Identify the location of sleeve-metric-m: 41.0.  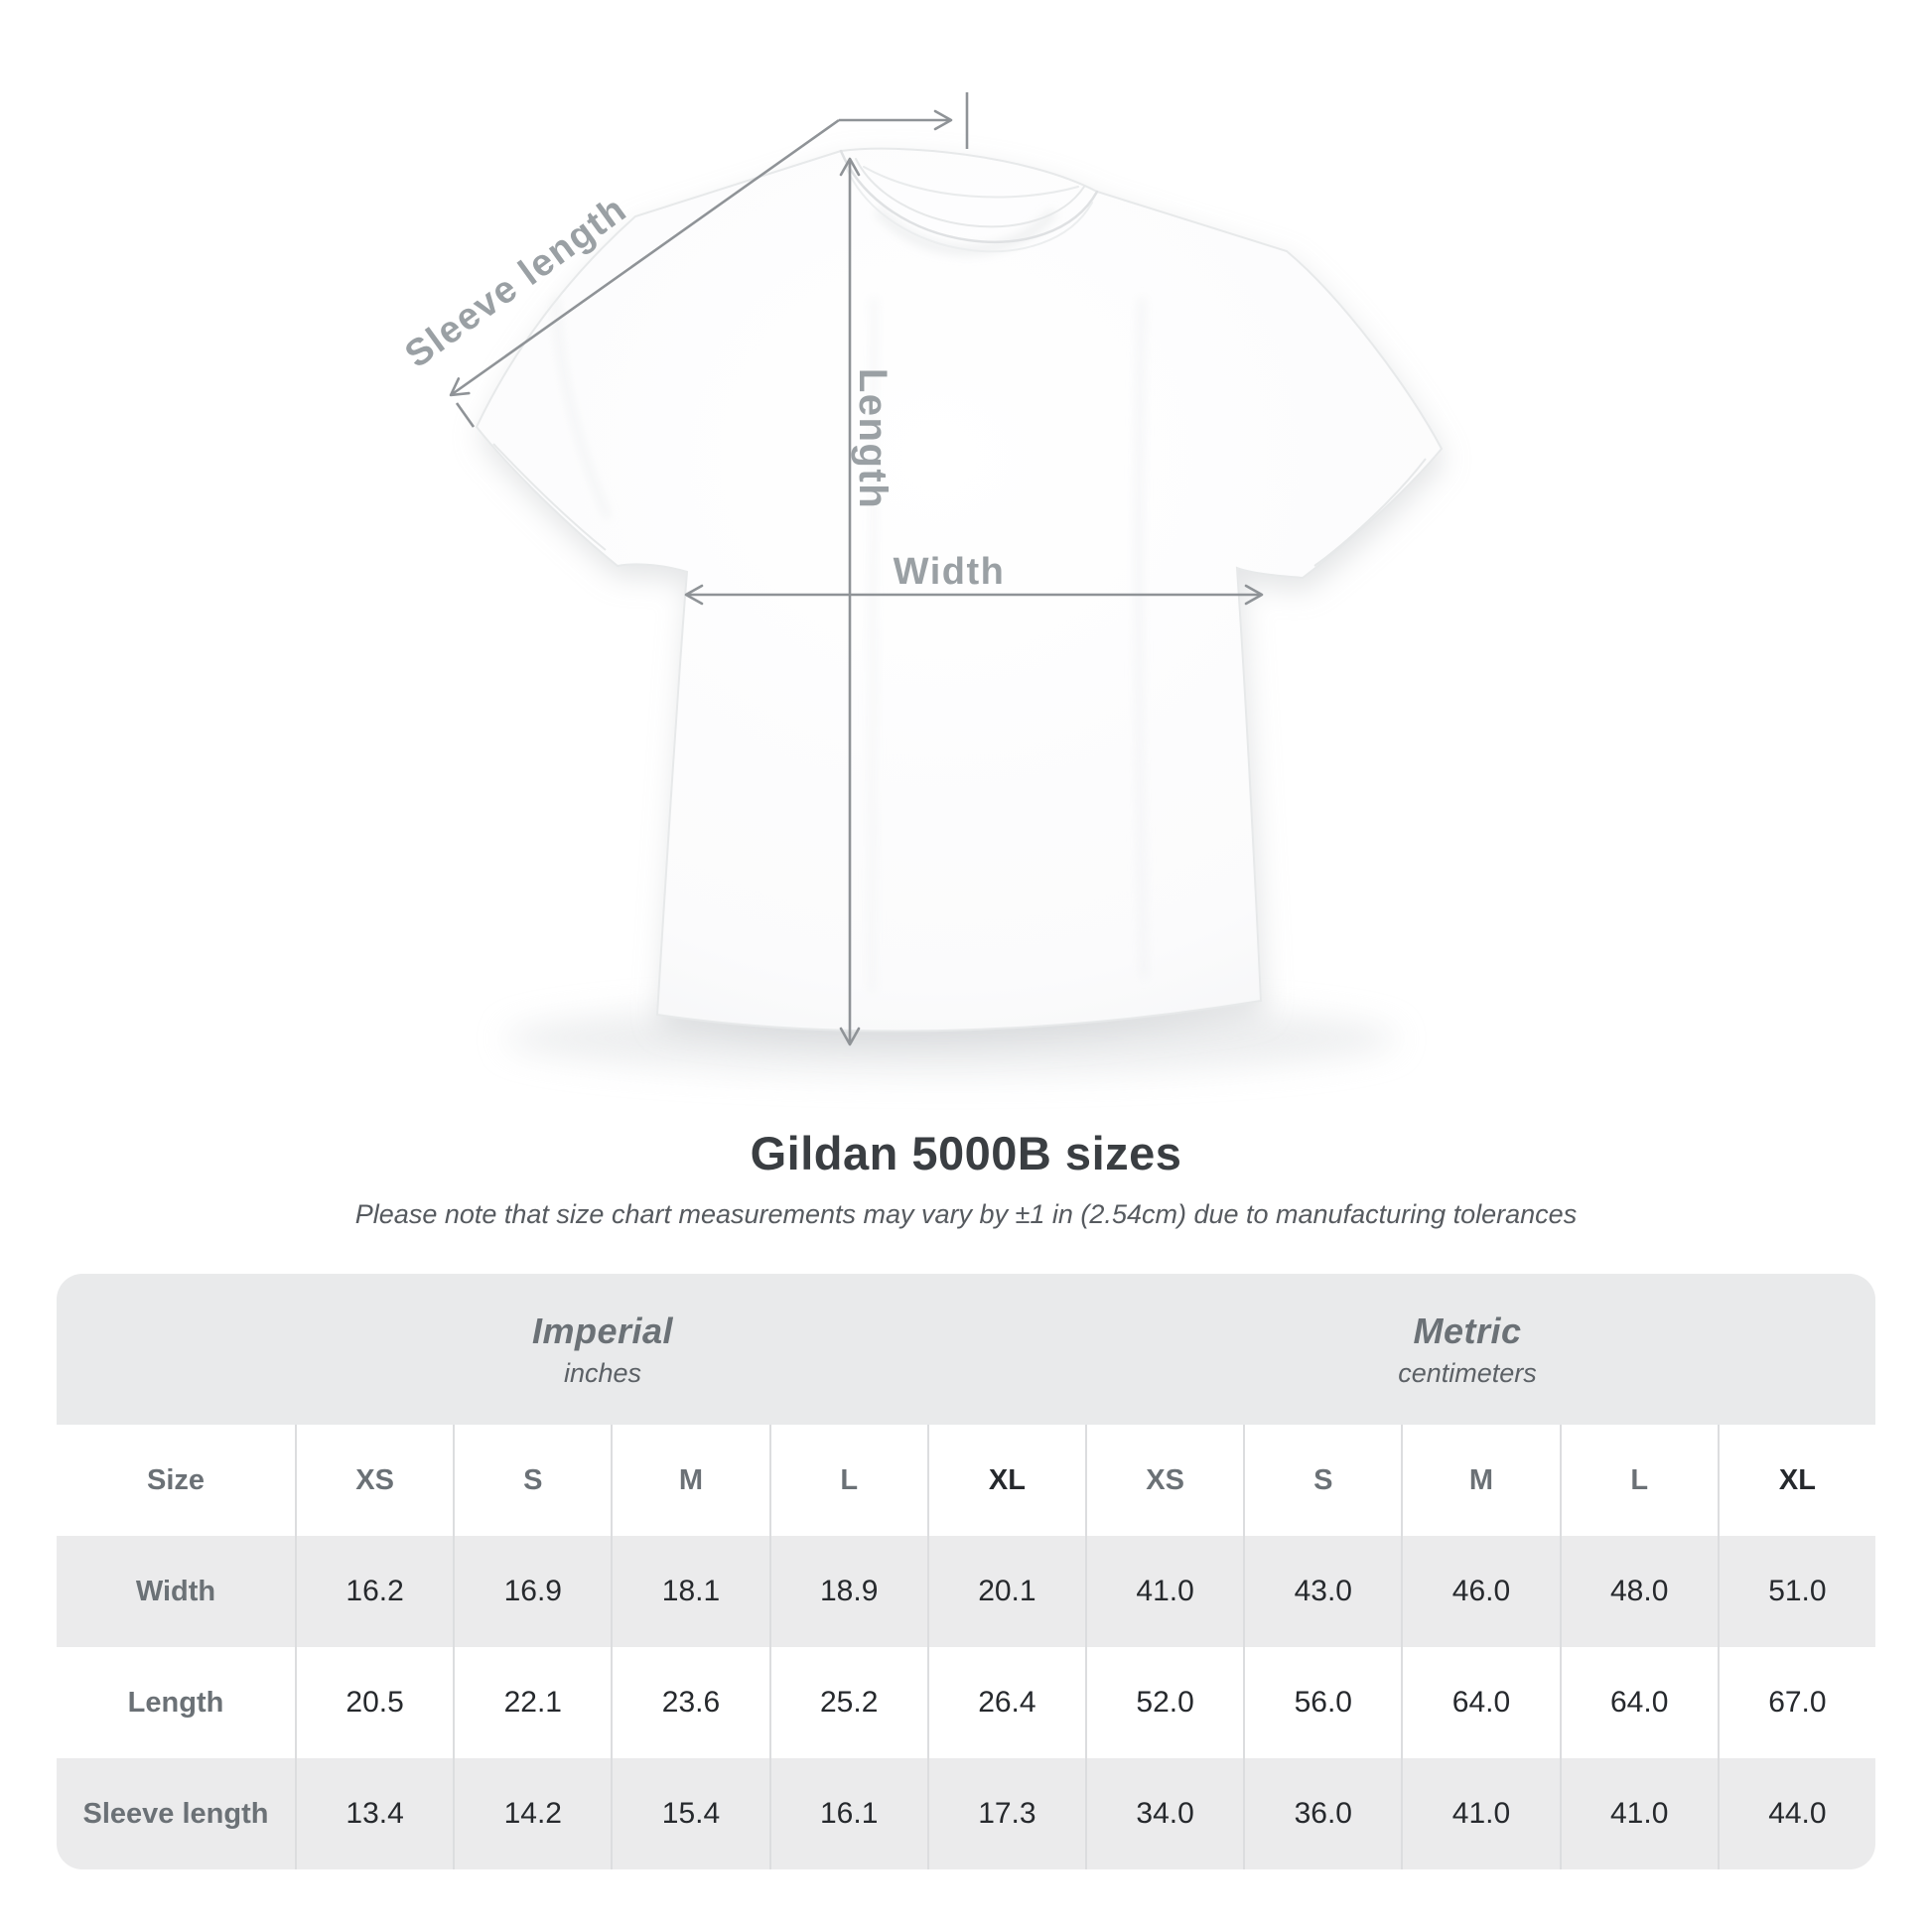
(1480, 1814).